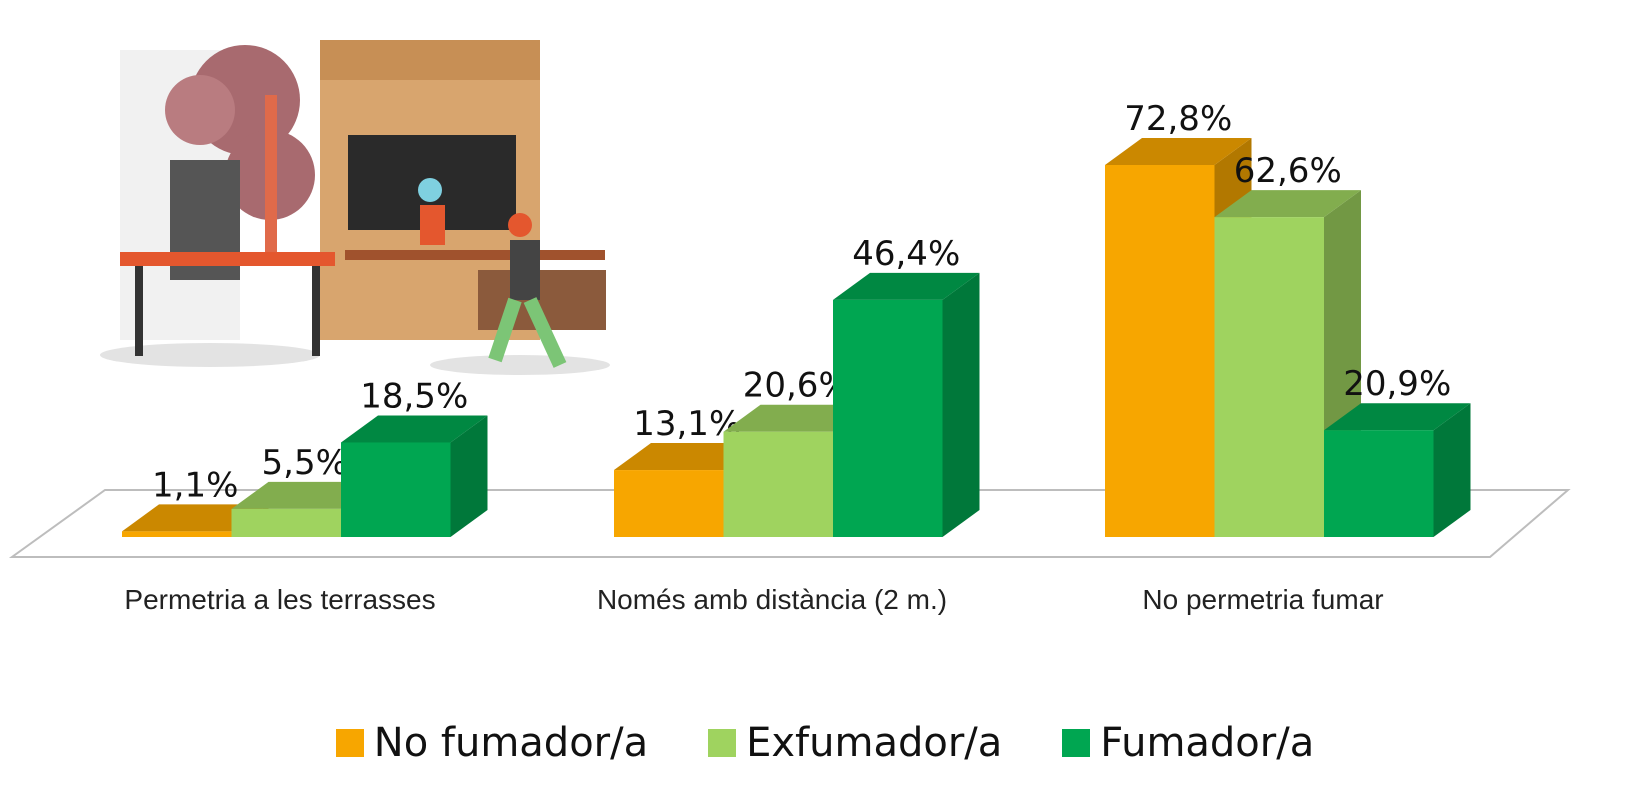 This screenshot has height=806, width=1650. I want to click on illustration, so click(355, 207).